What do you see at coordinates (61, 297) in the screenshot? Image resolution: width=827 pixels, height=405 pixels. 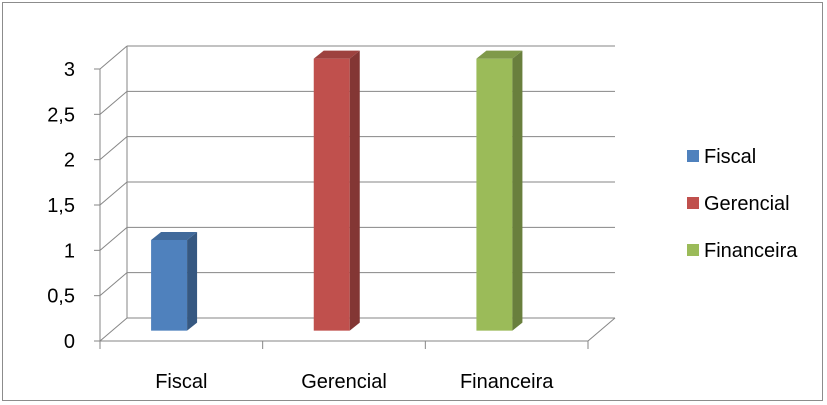 I see `y-tick-label-1: 0,5` at bounding box center [61, 297].